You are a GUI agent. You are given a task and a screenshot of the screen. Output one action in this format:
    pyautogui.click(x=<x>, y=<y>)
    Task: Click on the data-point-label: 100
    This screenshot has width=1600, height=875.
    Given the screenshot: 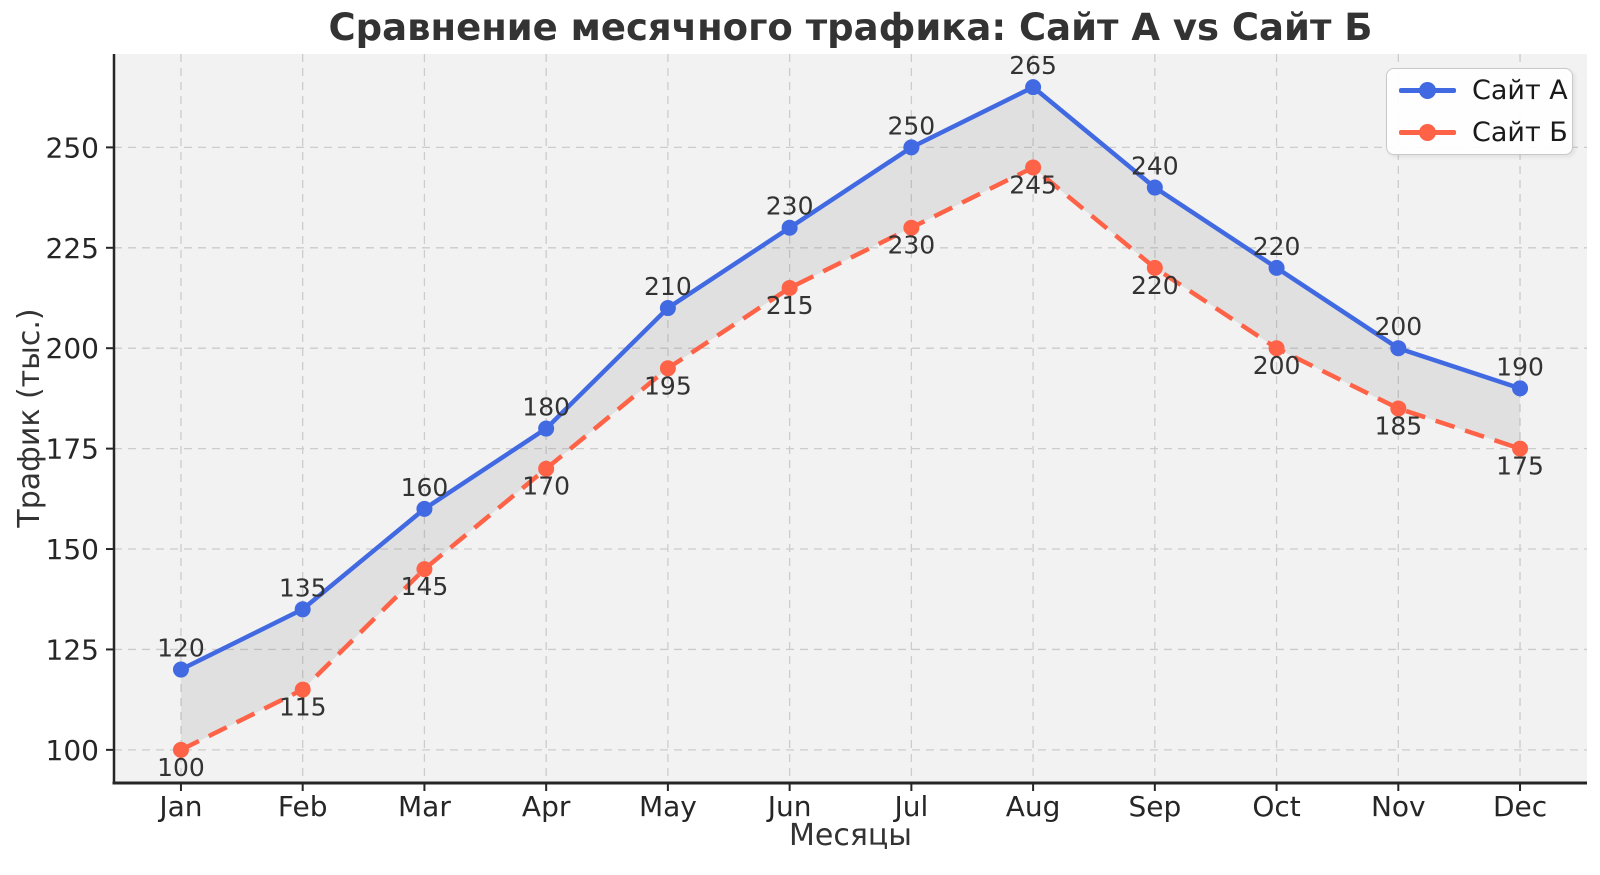 What is the action you would take?
    pyautogui.click(x=181, y=767)
    